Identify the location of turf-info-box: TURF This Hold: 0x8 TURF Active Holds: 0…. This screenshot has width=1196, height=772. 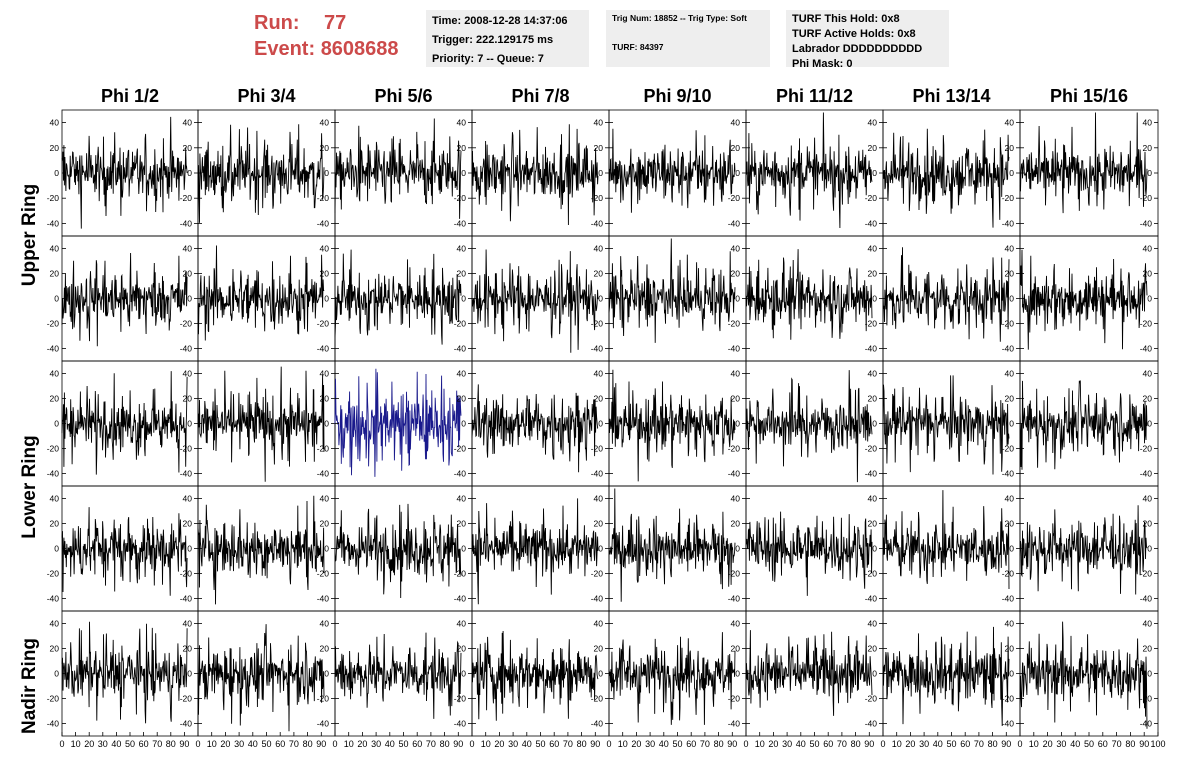
(867, 40).